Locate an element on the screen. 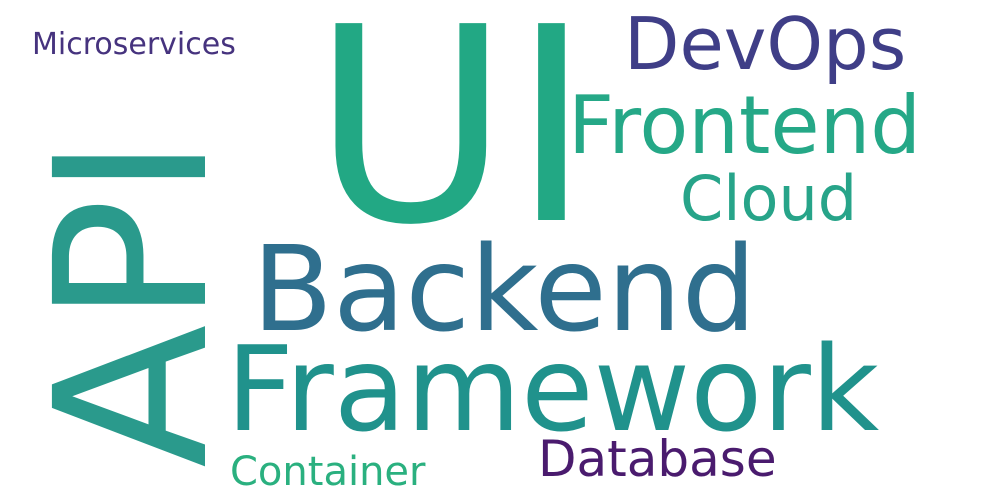 The height and width of the screenshot is (498, 988). word-backend: Backend is located at coordinates (504, 289).